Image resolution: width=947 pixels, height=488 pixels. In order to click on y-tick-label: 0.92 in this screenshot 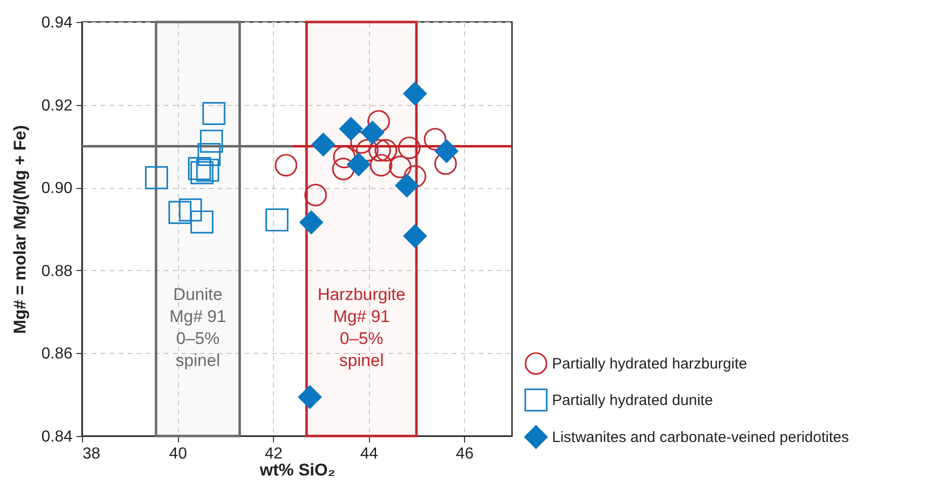, I will do `click(57, 105)`.